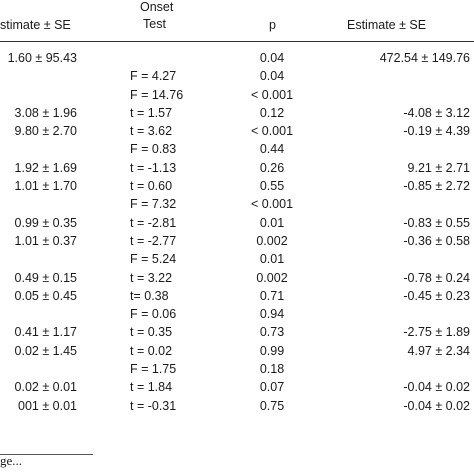 The image size is (474, 474). Describe the element at coordinates (151, 332) in the screenshot. I see `test-cell: t = 0.35` at that location.